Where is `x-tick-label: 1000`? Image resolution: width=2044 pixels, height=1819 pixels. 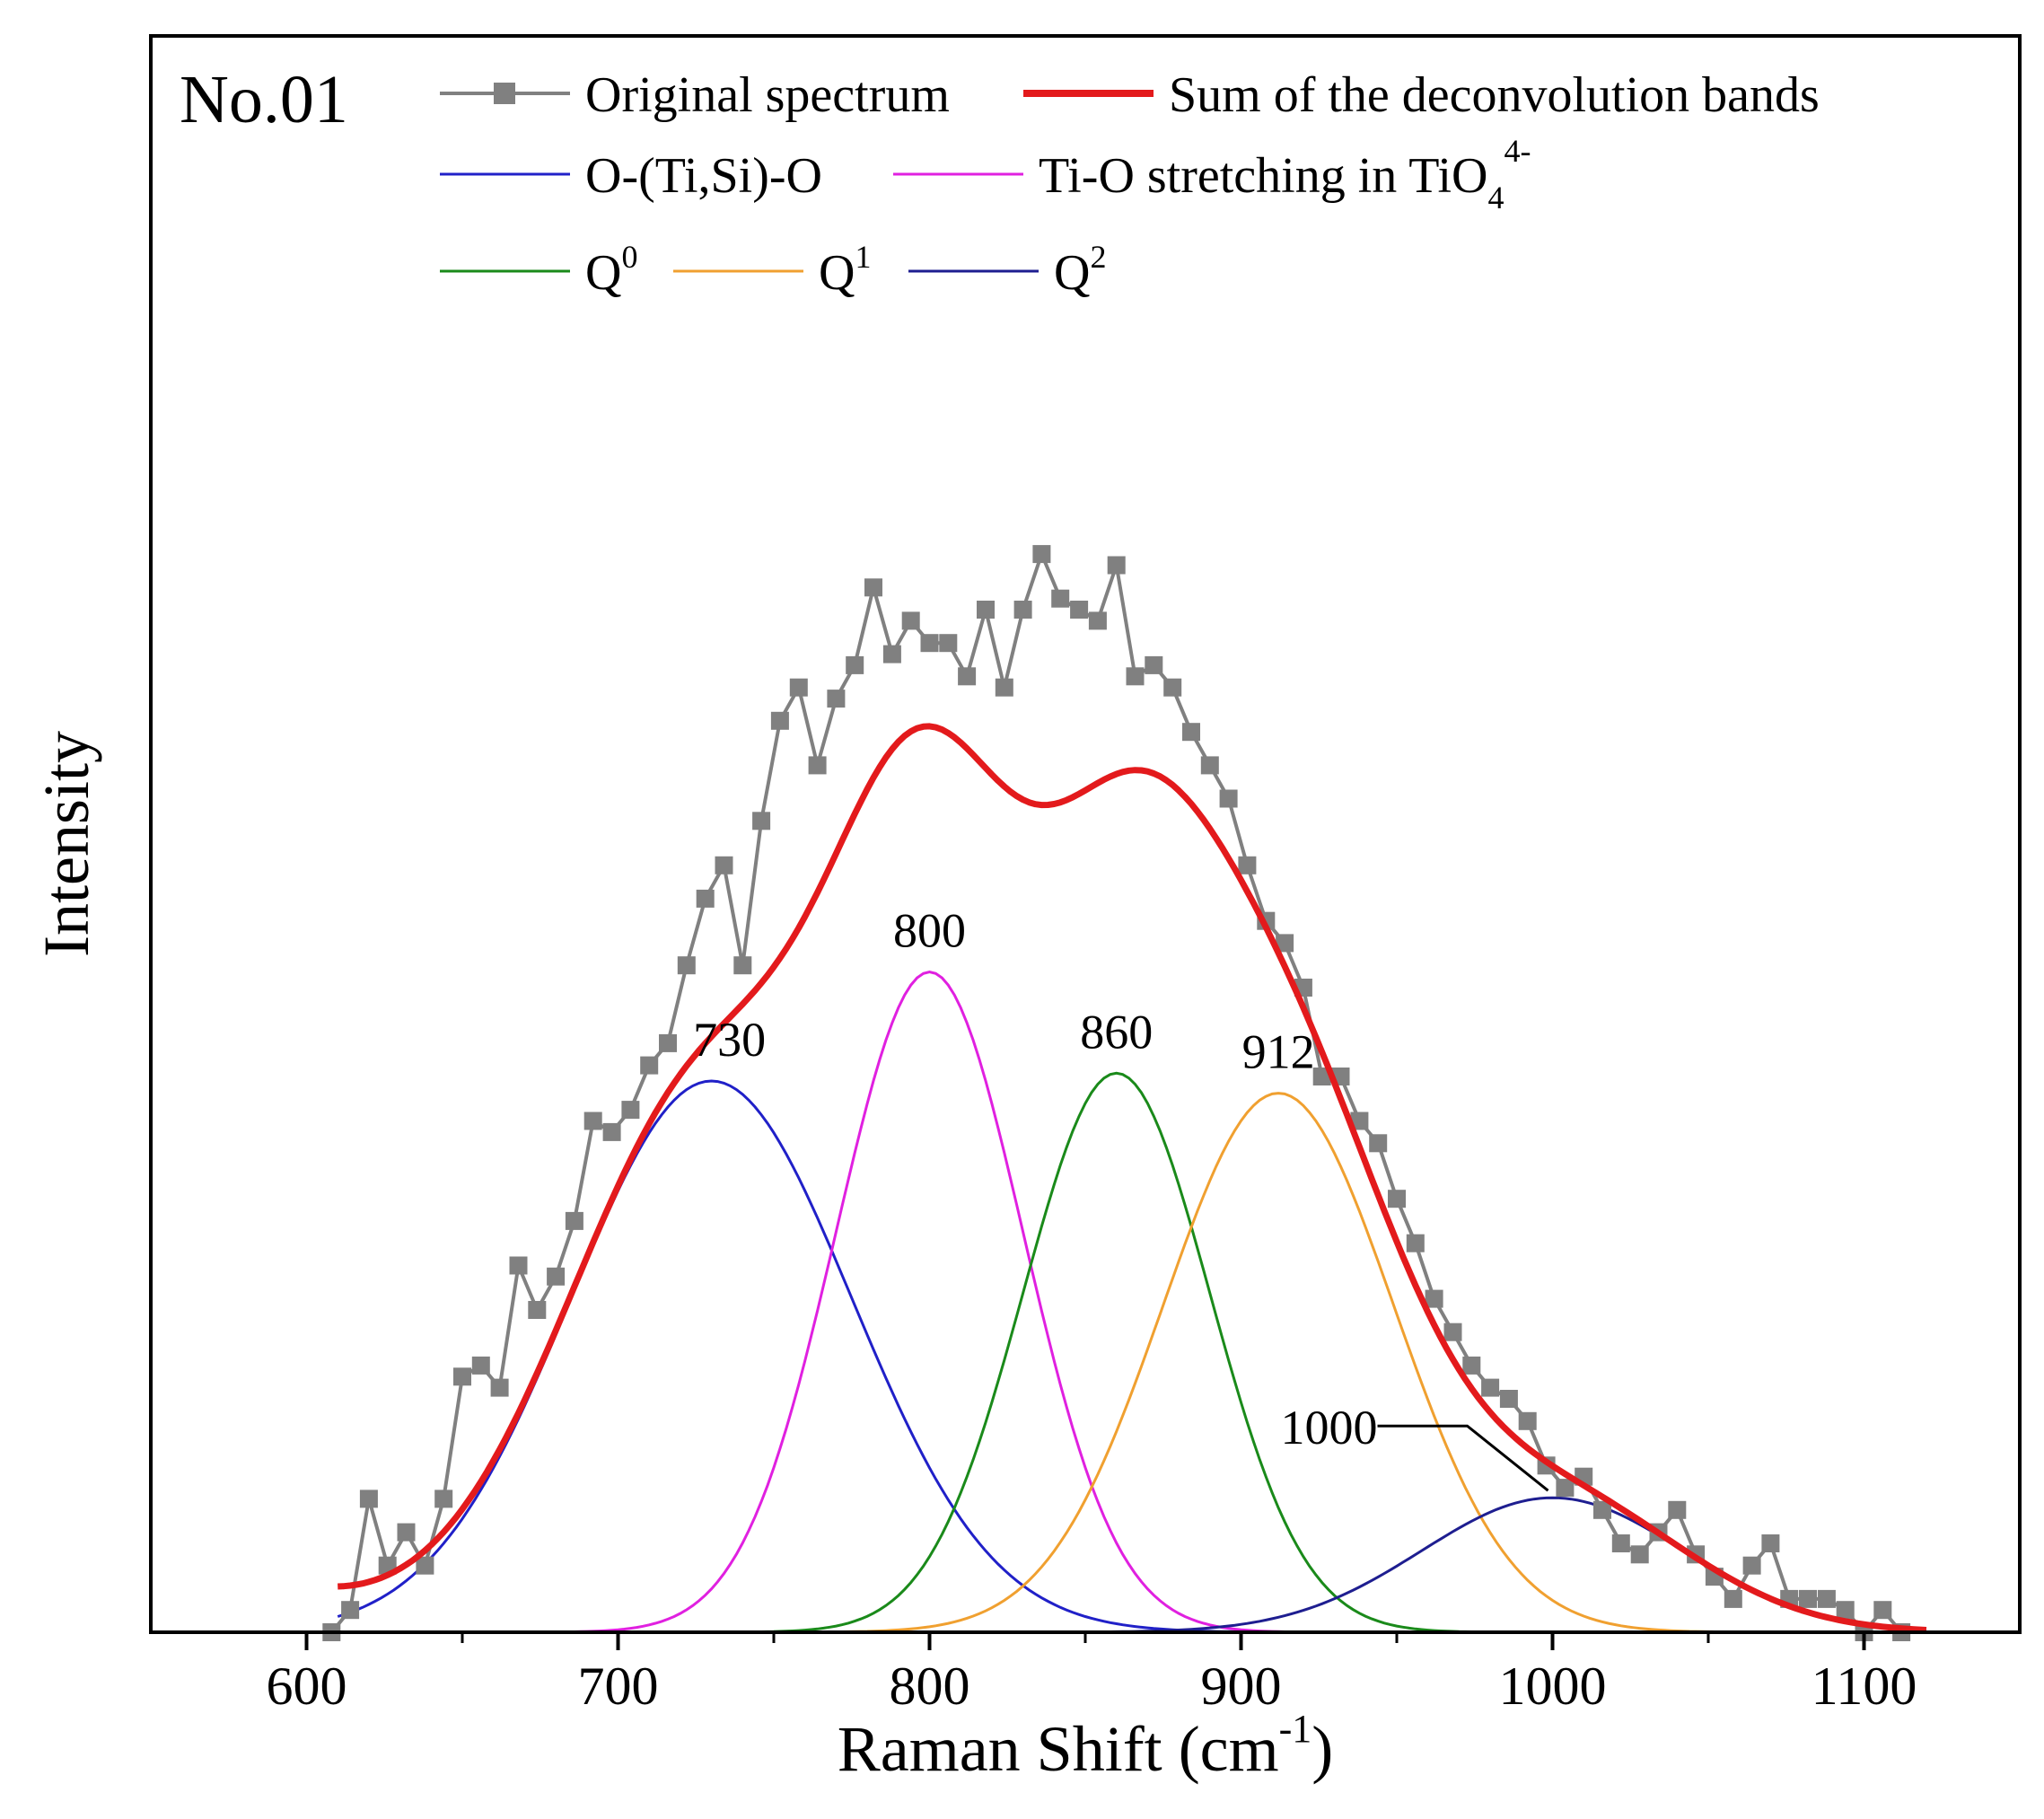 x-tick-label: 1000 is located at coordinates (1553, 1686).